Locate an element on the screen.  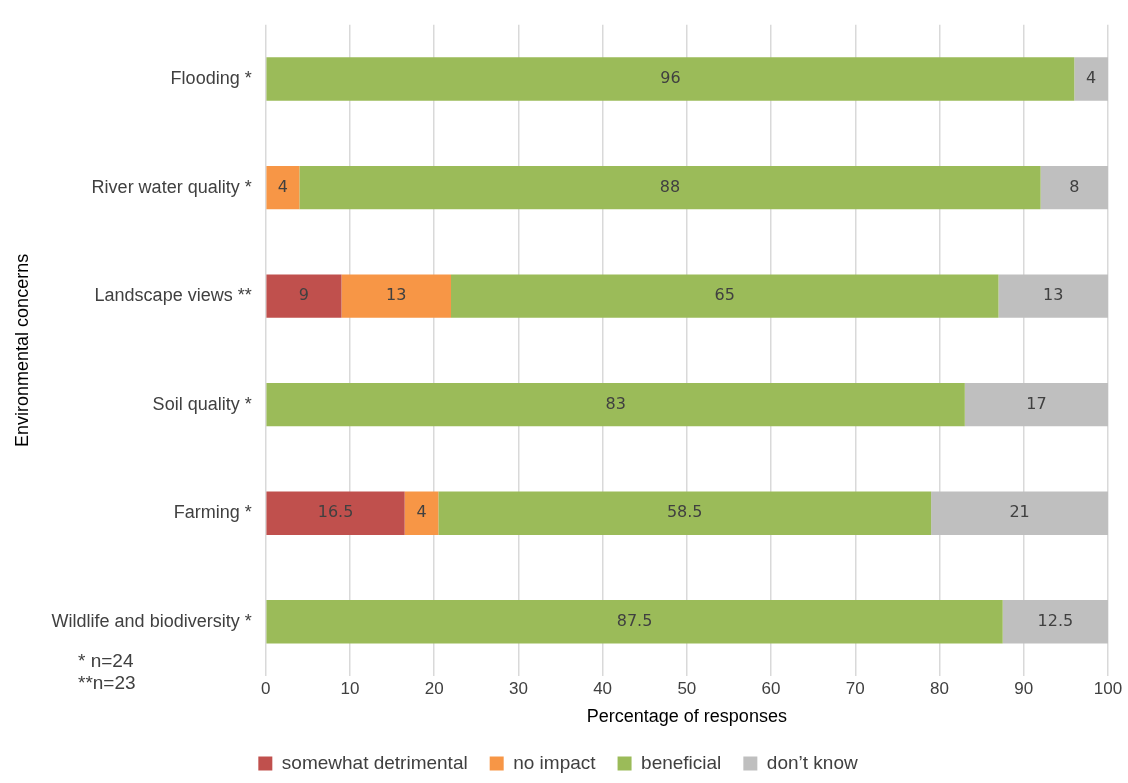
data-label: 17 is located at coordinates (1036, 403).